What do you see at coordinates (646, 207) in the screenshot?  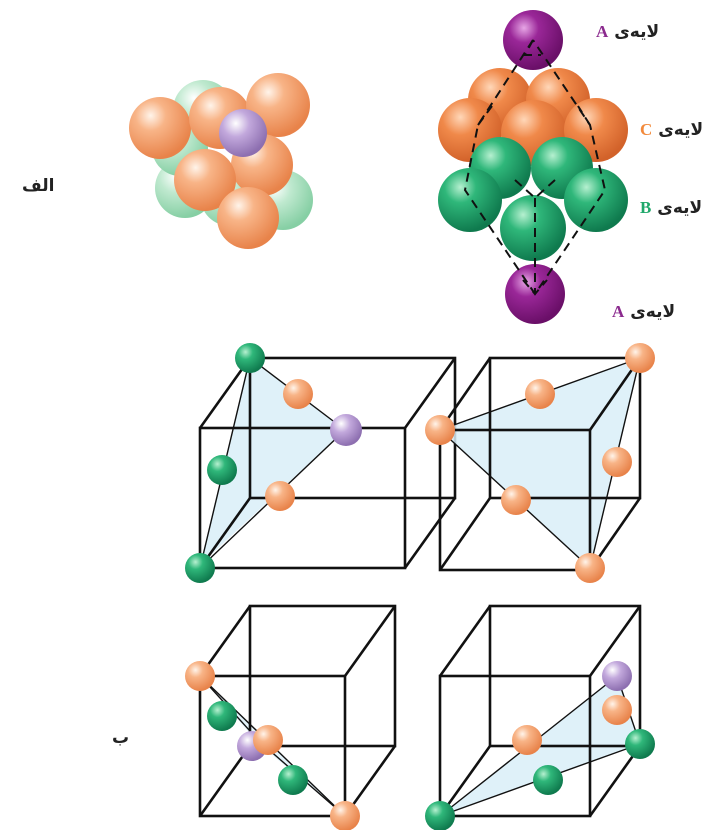 I see `layer-letter: B` at bounding box center [646, 207].